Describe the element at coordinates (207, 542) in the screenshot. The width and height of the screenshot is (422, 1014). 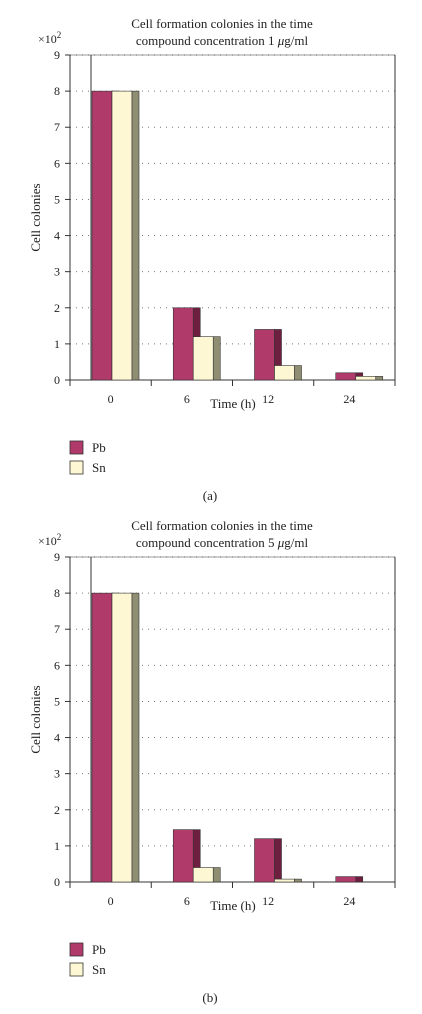
I see `title-line2-prefix: compound concentration 5` at that location.